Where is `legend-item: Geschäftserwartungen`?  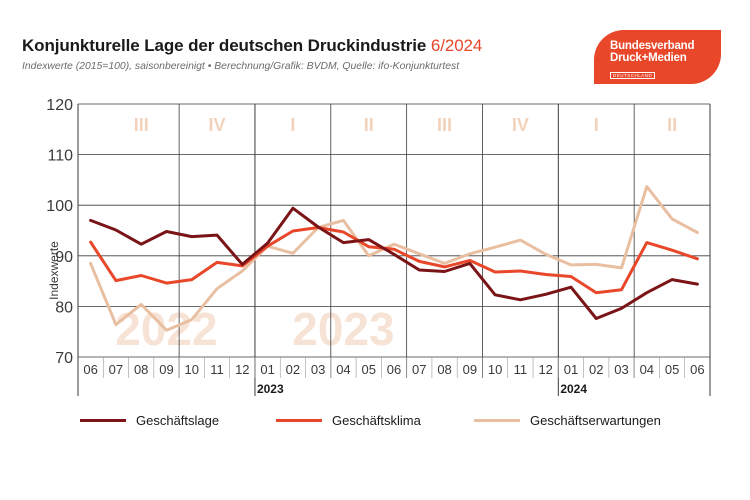 legend-item: Geschäftserwartungen is located at coordinates (567, 420).